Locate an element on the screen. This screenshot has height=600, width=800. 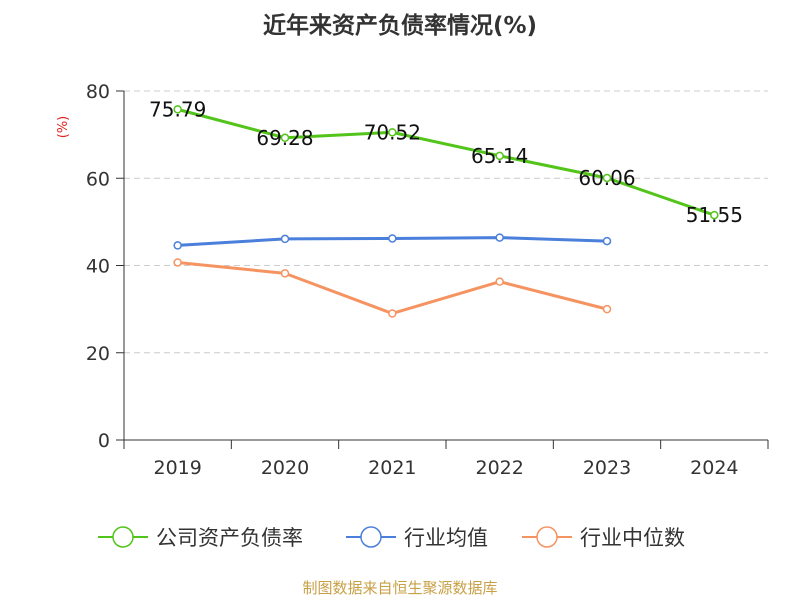
y-tick-label: 60 is located at coordinates (98, 179).